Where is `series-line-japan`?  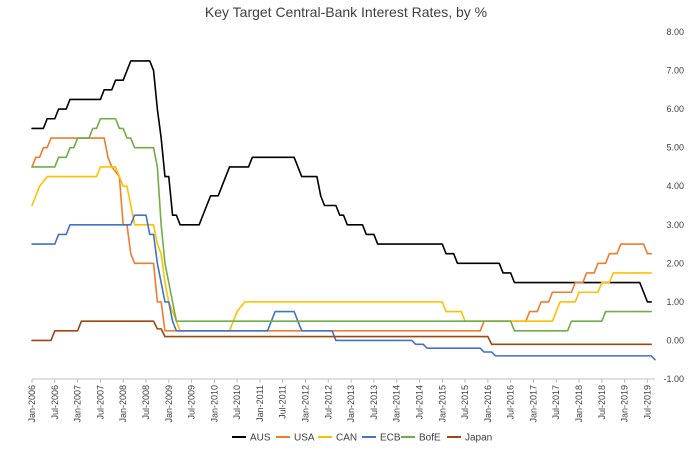 series-line-japan is located at coordinates (341, 333).